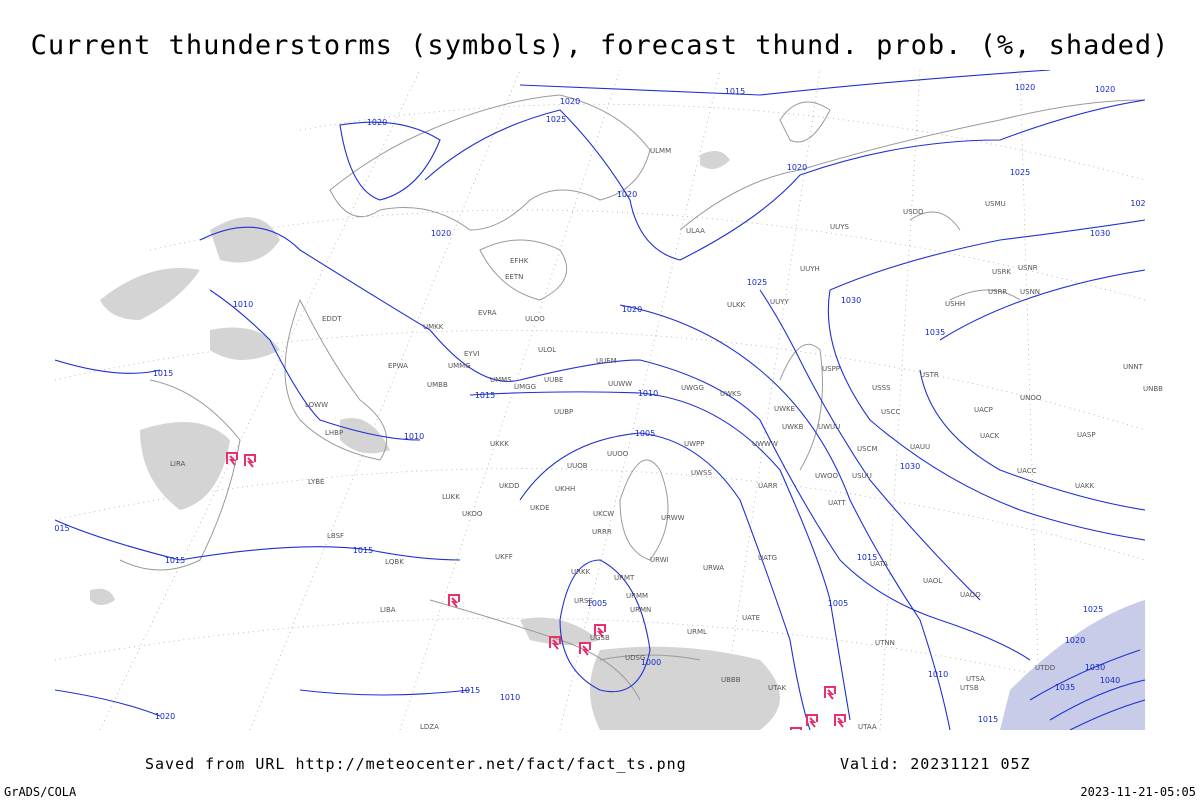 This screenshot has width=1200, height=800. Describe the element at coordinates (810, 269) in the screenshot. I see `station-code: UUYH` at that location.